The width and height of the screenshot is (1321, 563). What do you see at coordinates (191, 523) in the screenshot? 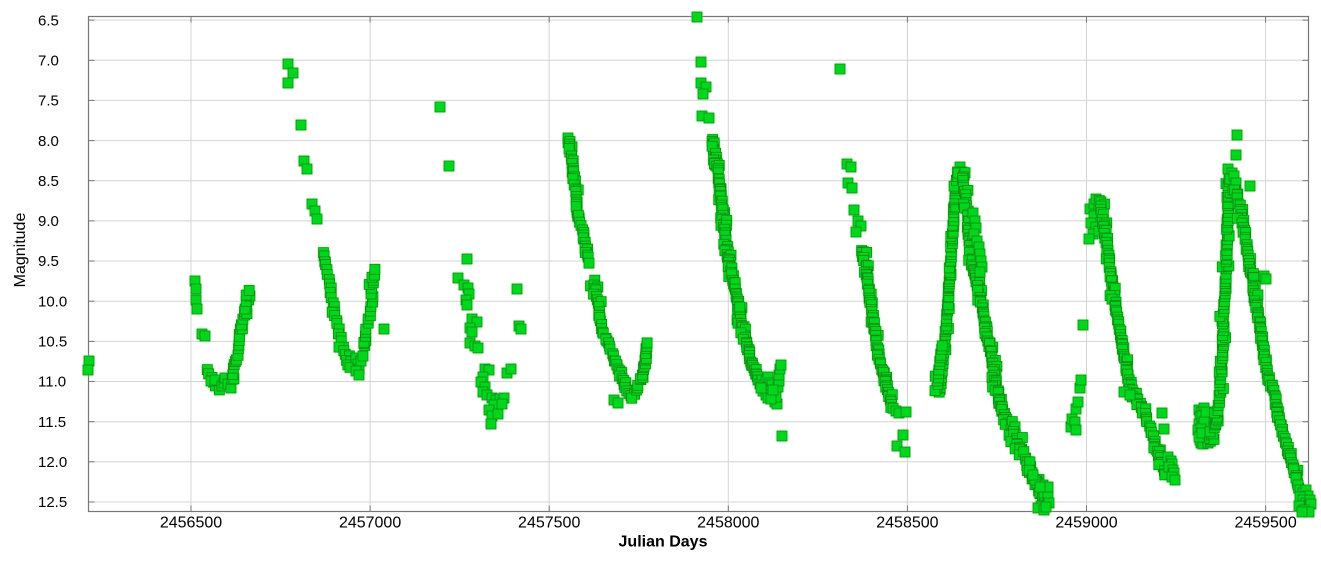
I see `svg-text: 2456500` at bounding box center [191, 523].